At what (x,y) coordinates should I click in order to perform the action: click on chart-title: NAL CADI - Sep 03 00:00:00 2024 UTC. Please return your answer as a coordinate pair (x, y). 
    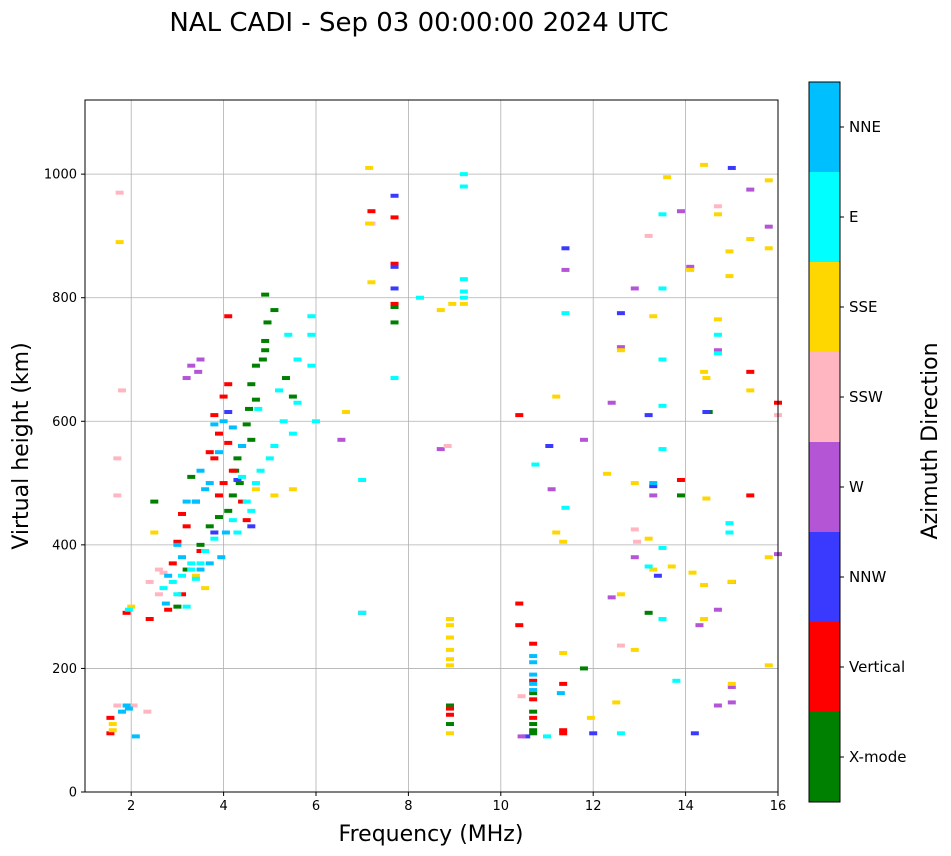
    Looking at the image, I should click on (418, 23).